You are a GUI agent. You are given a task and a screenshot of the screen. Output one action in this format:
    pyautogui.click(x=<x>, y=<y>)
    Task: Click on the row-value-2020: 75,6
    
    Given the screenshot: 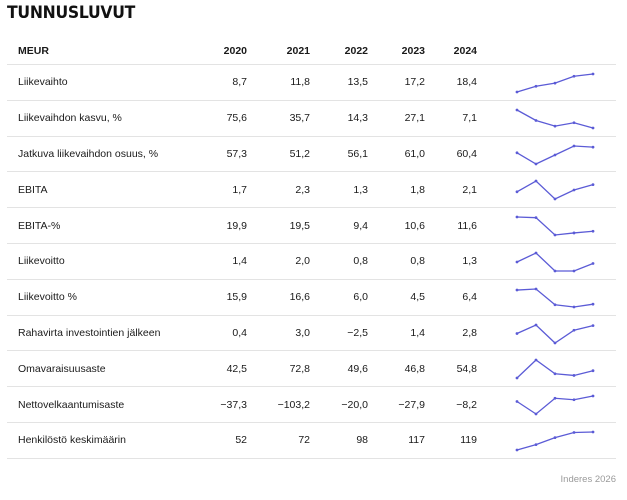 What is the action you would take?
    pyautogui.click(x=236, y=118)
    